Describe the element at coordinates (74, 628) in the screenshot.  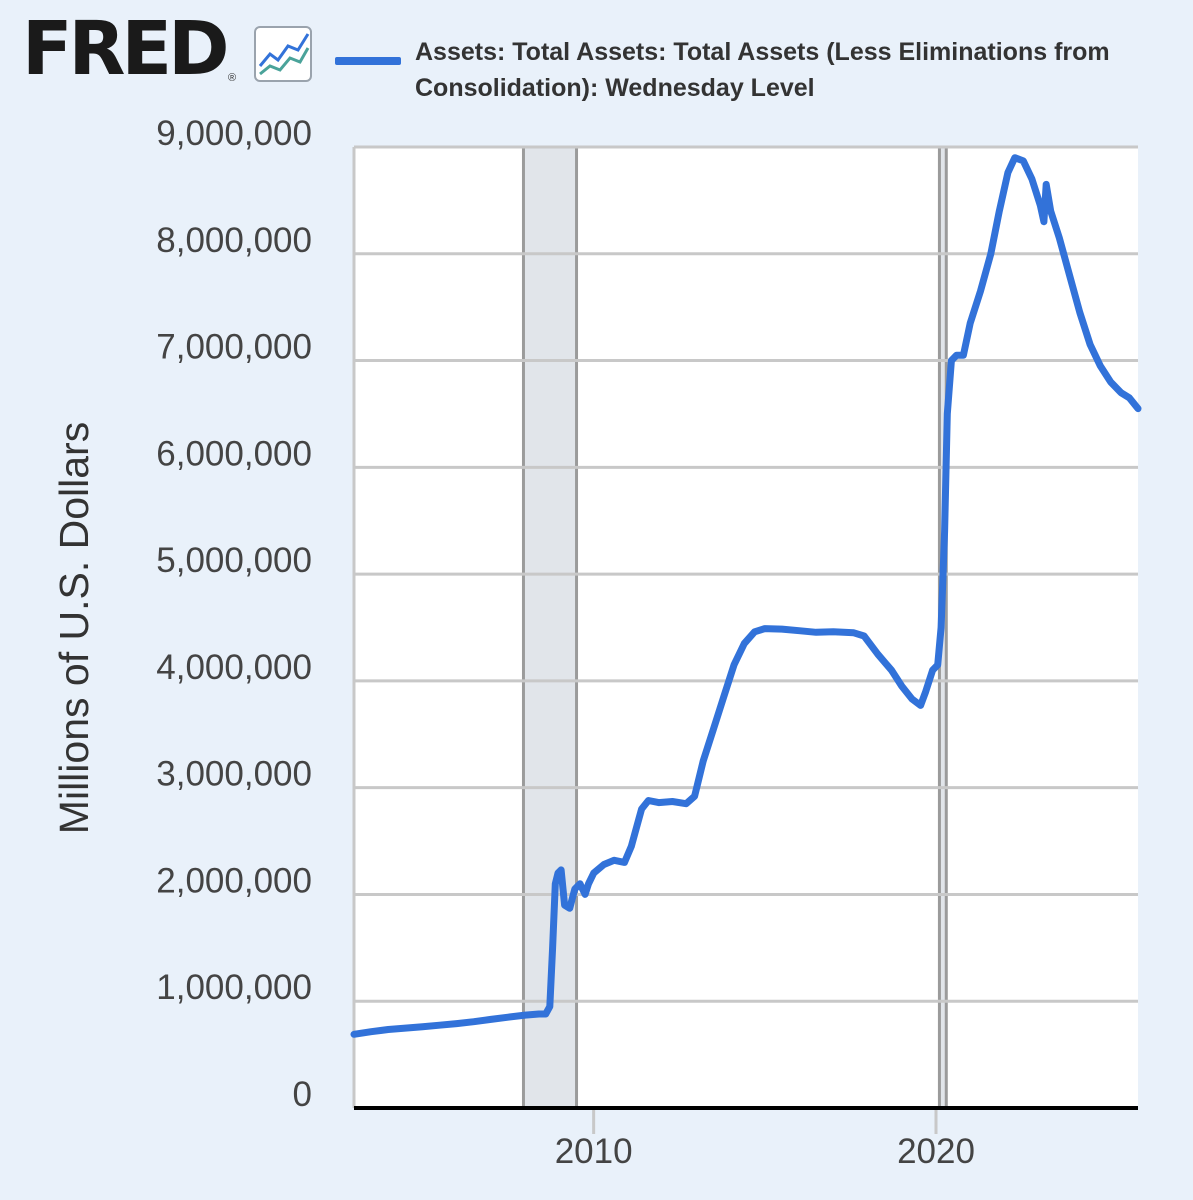
I see `y-axis-title: Millions of U.S. Dollars` at that location.